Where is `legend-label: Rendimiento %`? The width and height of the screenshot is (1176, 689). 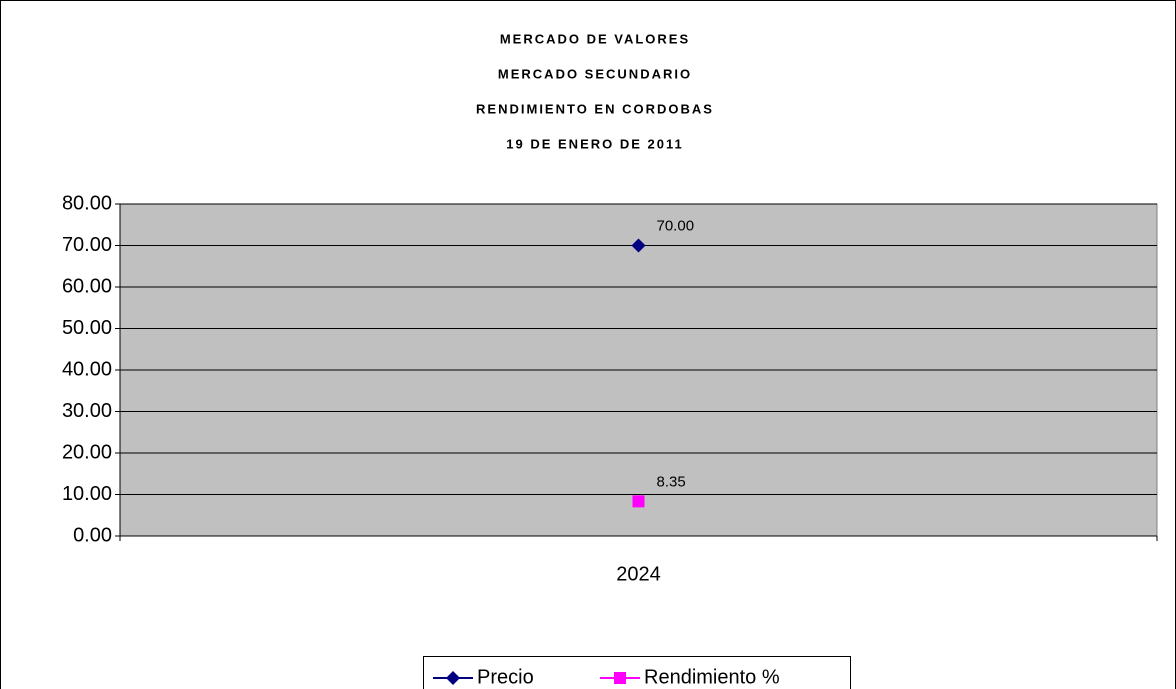 legend-label: Rendimiento % is located at coordinates (712, 677).